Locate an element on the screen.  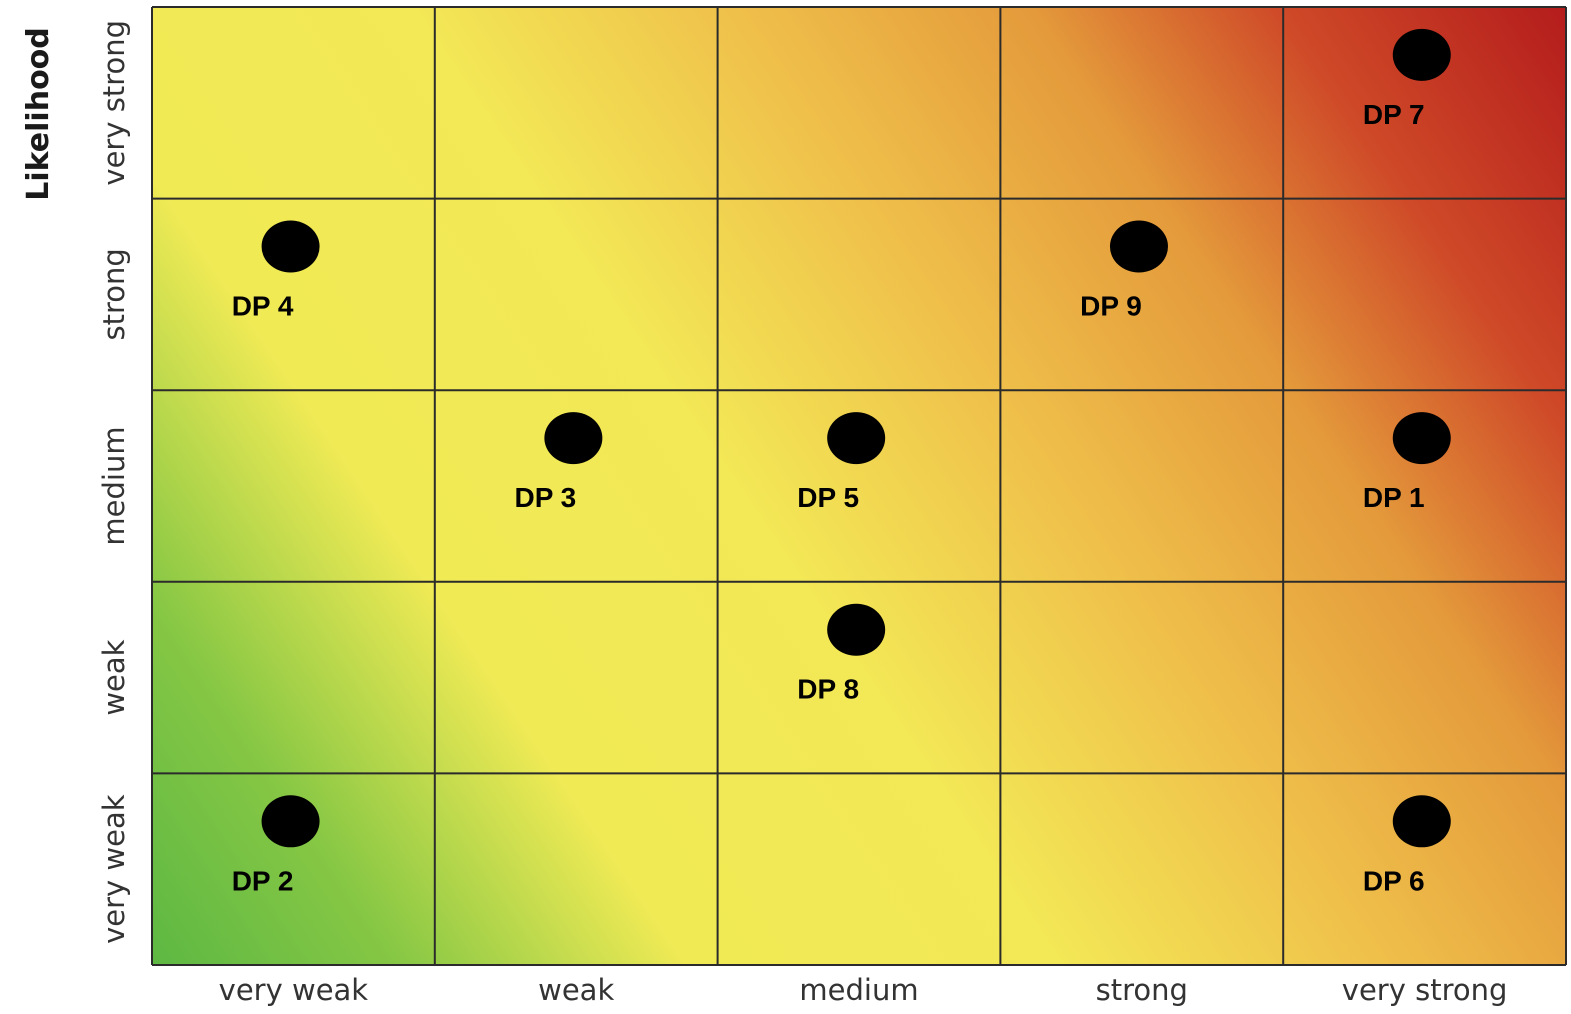
x-tick-label: very strong is located at coordinates (1425, 990).